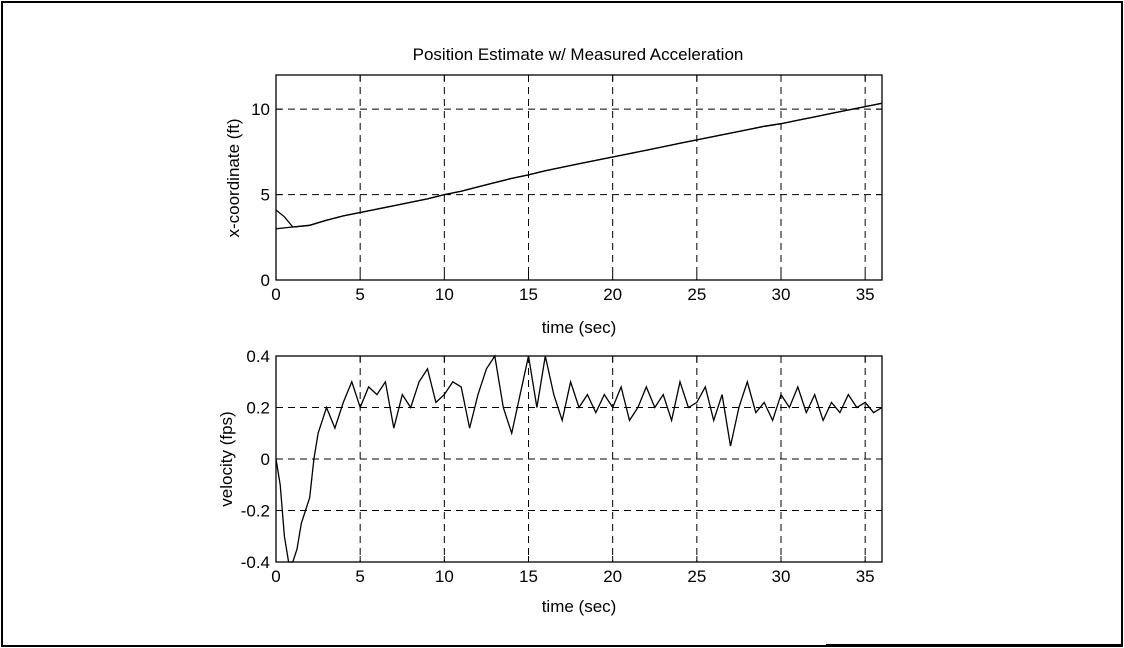 This screenshot has width=1124, height=648. Describe the element at coordinates (260, 109) in the screenshot. I see `position-y-tick-label: 10` at that location.